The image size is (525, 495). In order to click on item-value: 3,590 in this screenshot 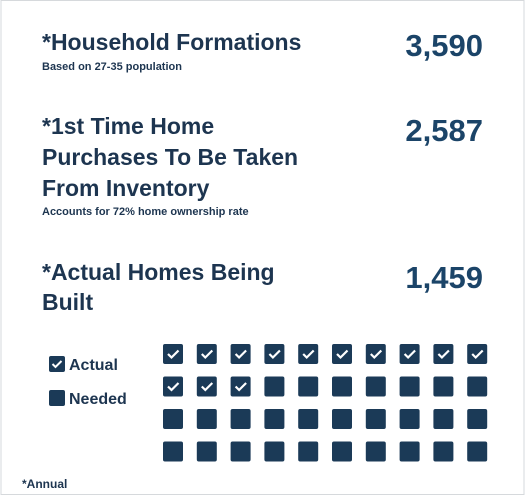, I will do `click(444, 45)`.